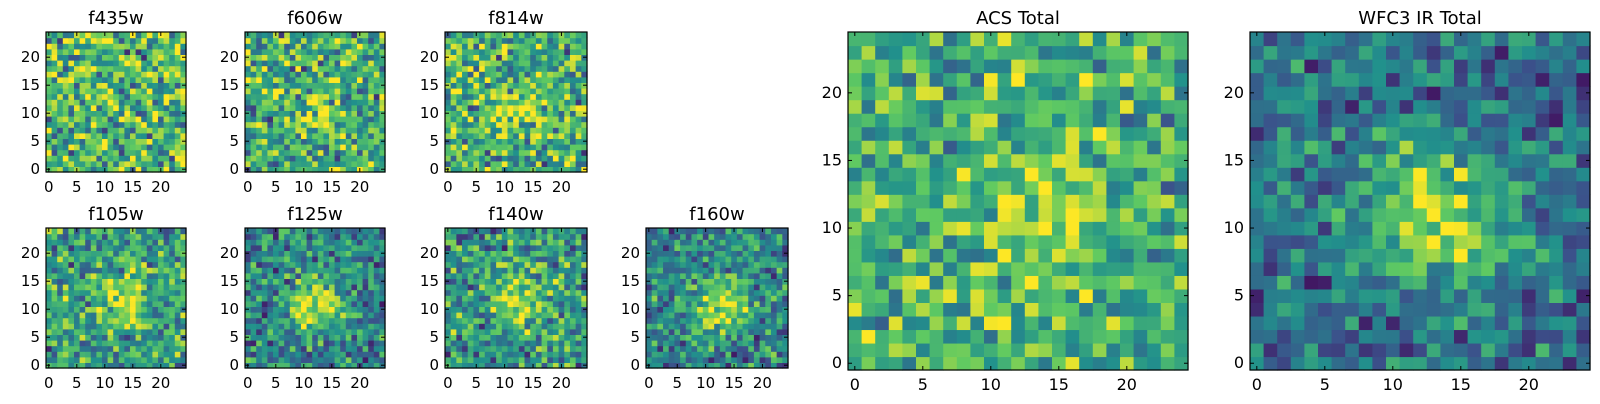 Image resolution: width=1600 pixels, height=404 pixels. What do you see at coordinates (234, 169) in the screenshot?
I see `y-tick-label: 0` at bounding box center [234, 169].